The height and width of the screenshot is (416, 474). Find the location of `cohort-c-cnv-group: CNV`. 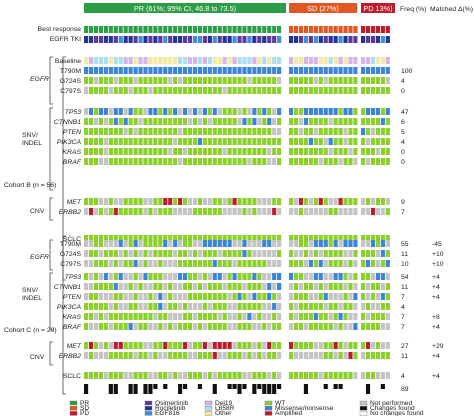

cohort-c-cnv-group: CNV is located at coordinates (37, 357).